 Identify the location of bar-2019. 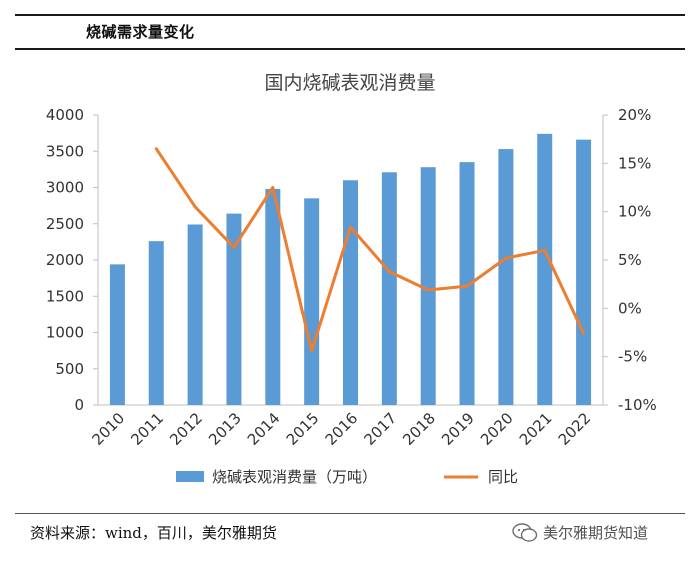
(467, 283).